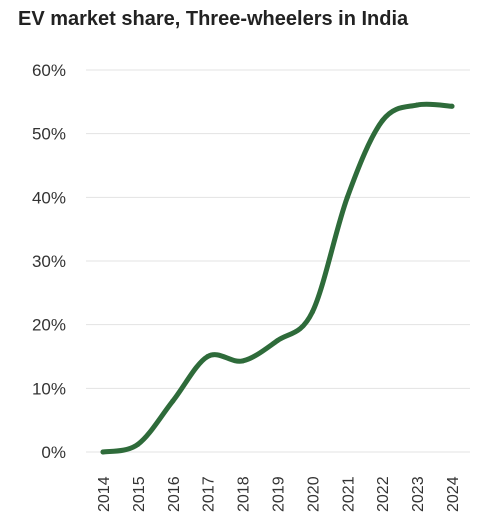 This screenshot has width=494, height=529. I want to click on x-tick-label: 2022, so click(383, 494).